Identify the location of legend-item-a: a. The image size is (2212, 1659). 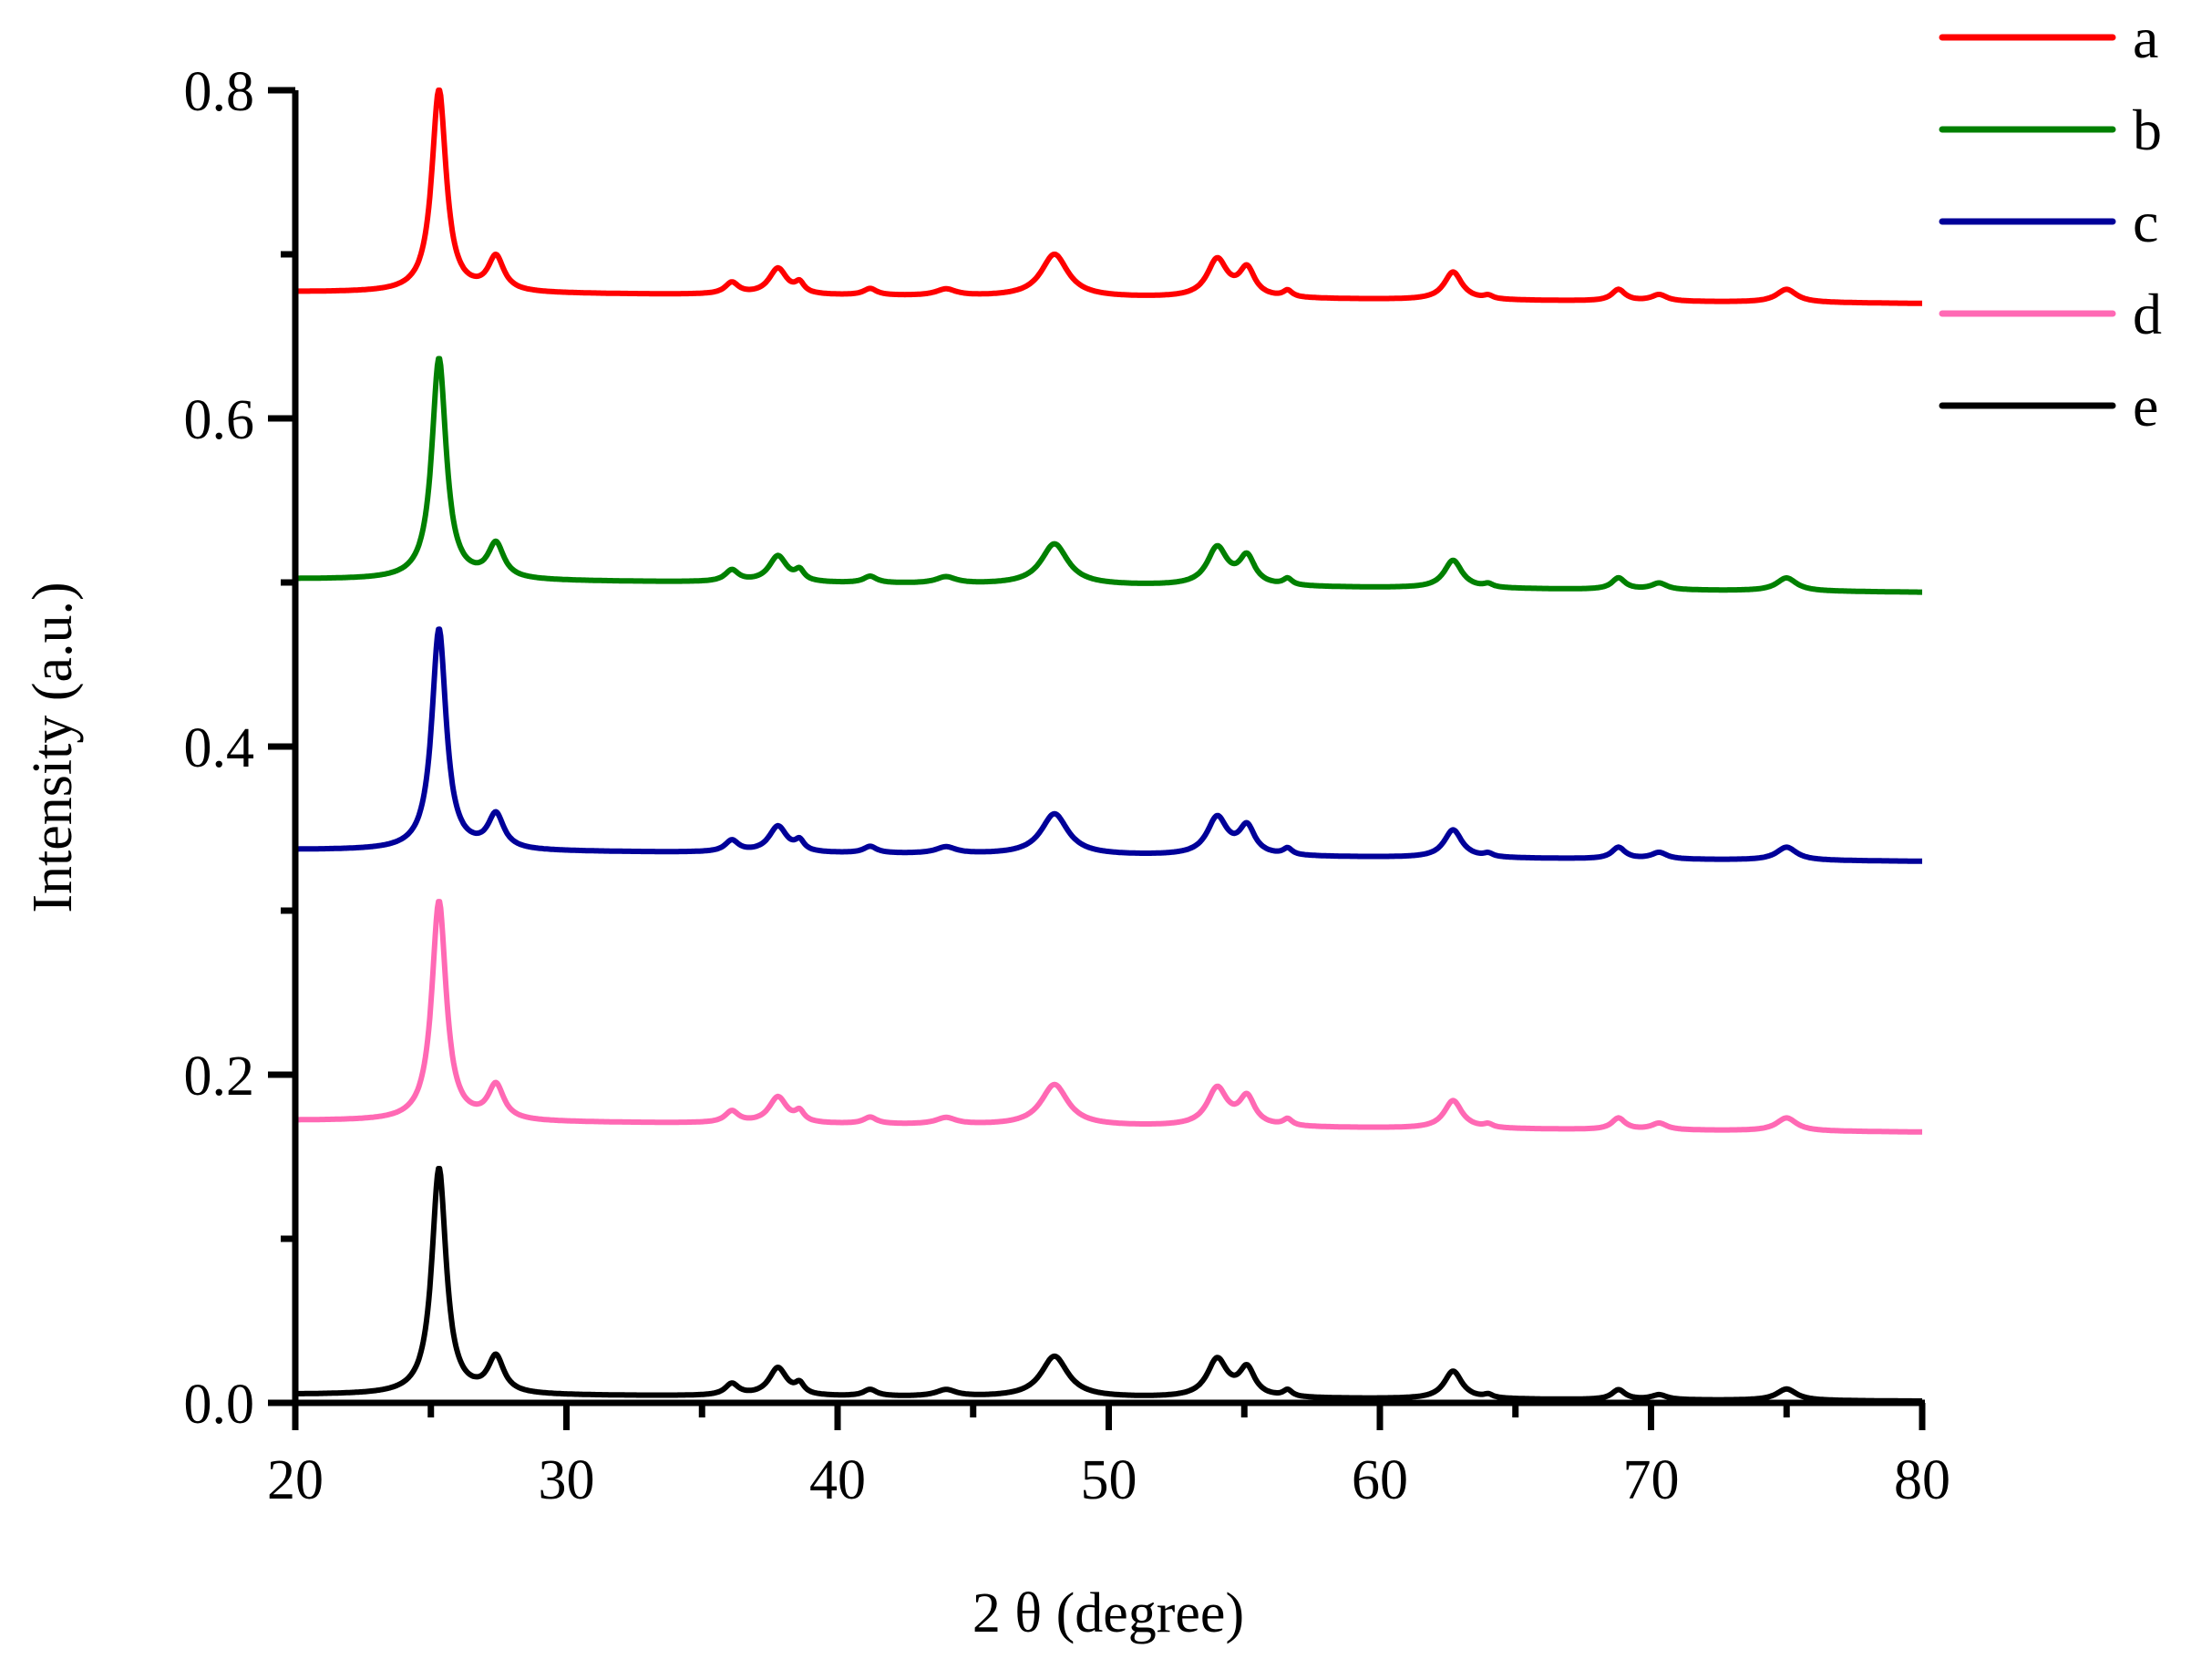
(2048, 37).